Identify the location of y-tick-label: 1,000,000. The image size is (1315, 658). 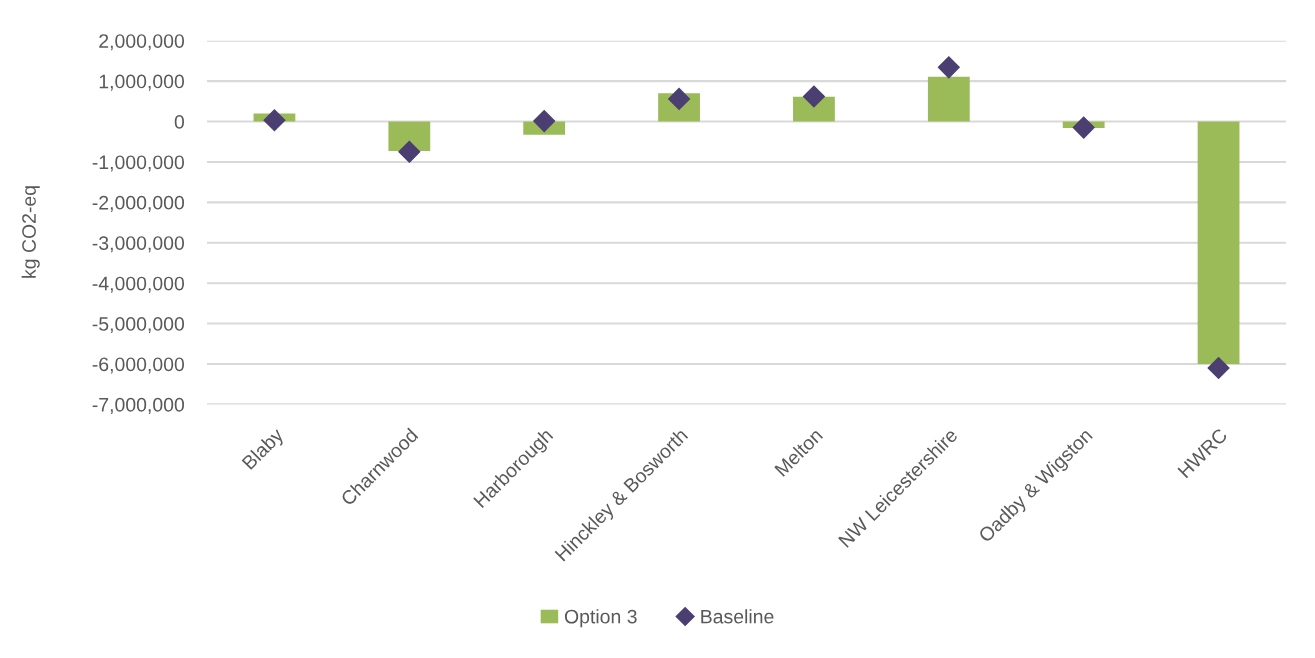
(142, 82).